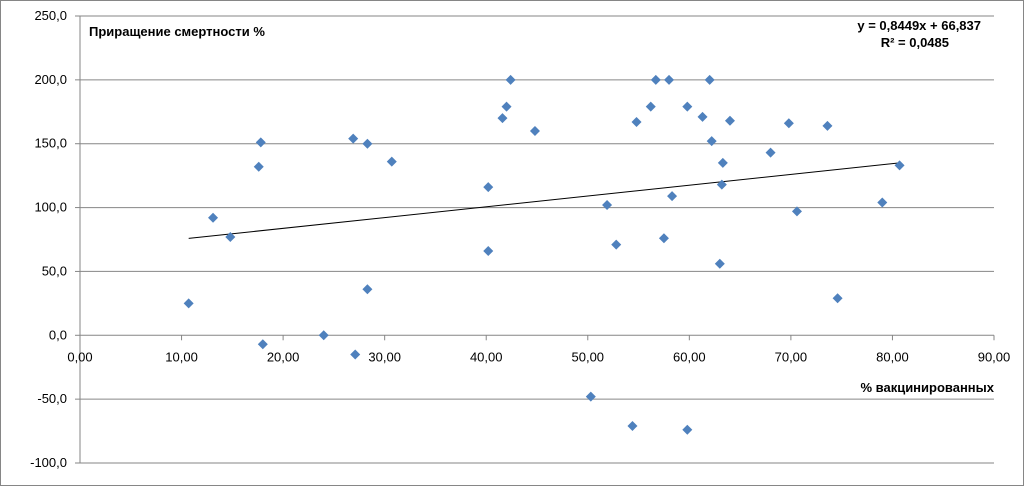  Describe the element at coordinates (927, 387) in the screenshot. I see `x-axis-label: % вакцинированных` at that location.